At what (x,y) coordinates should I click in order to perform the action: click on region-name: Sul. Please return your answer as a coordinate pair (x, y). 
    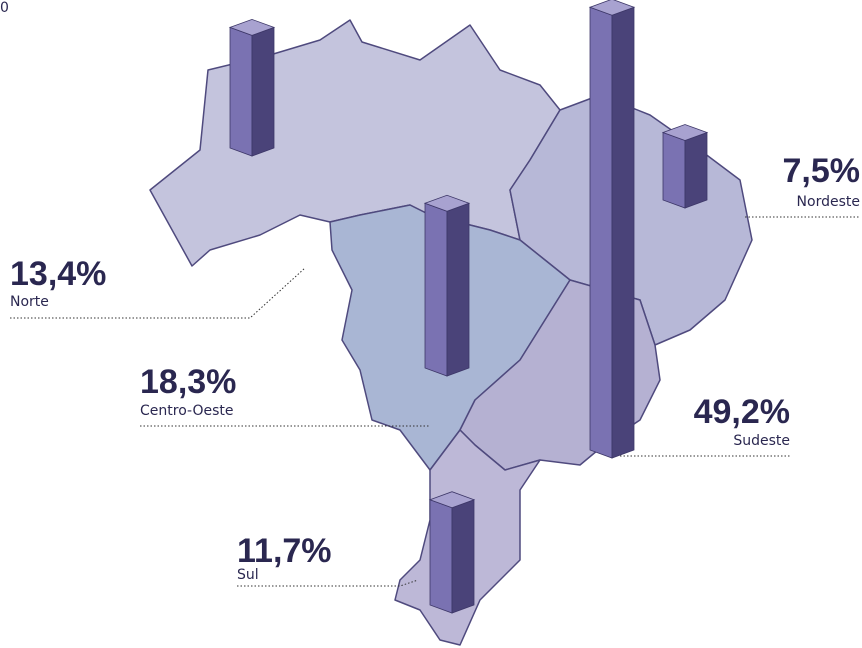
    Looking at the image, I should click on (248, 575).